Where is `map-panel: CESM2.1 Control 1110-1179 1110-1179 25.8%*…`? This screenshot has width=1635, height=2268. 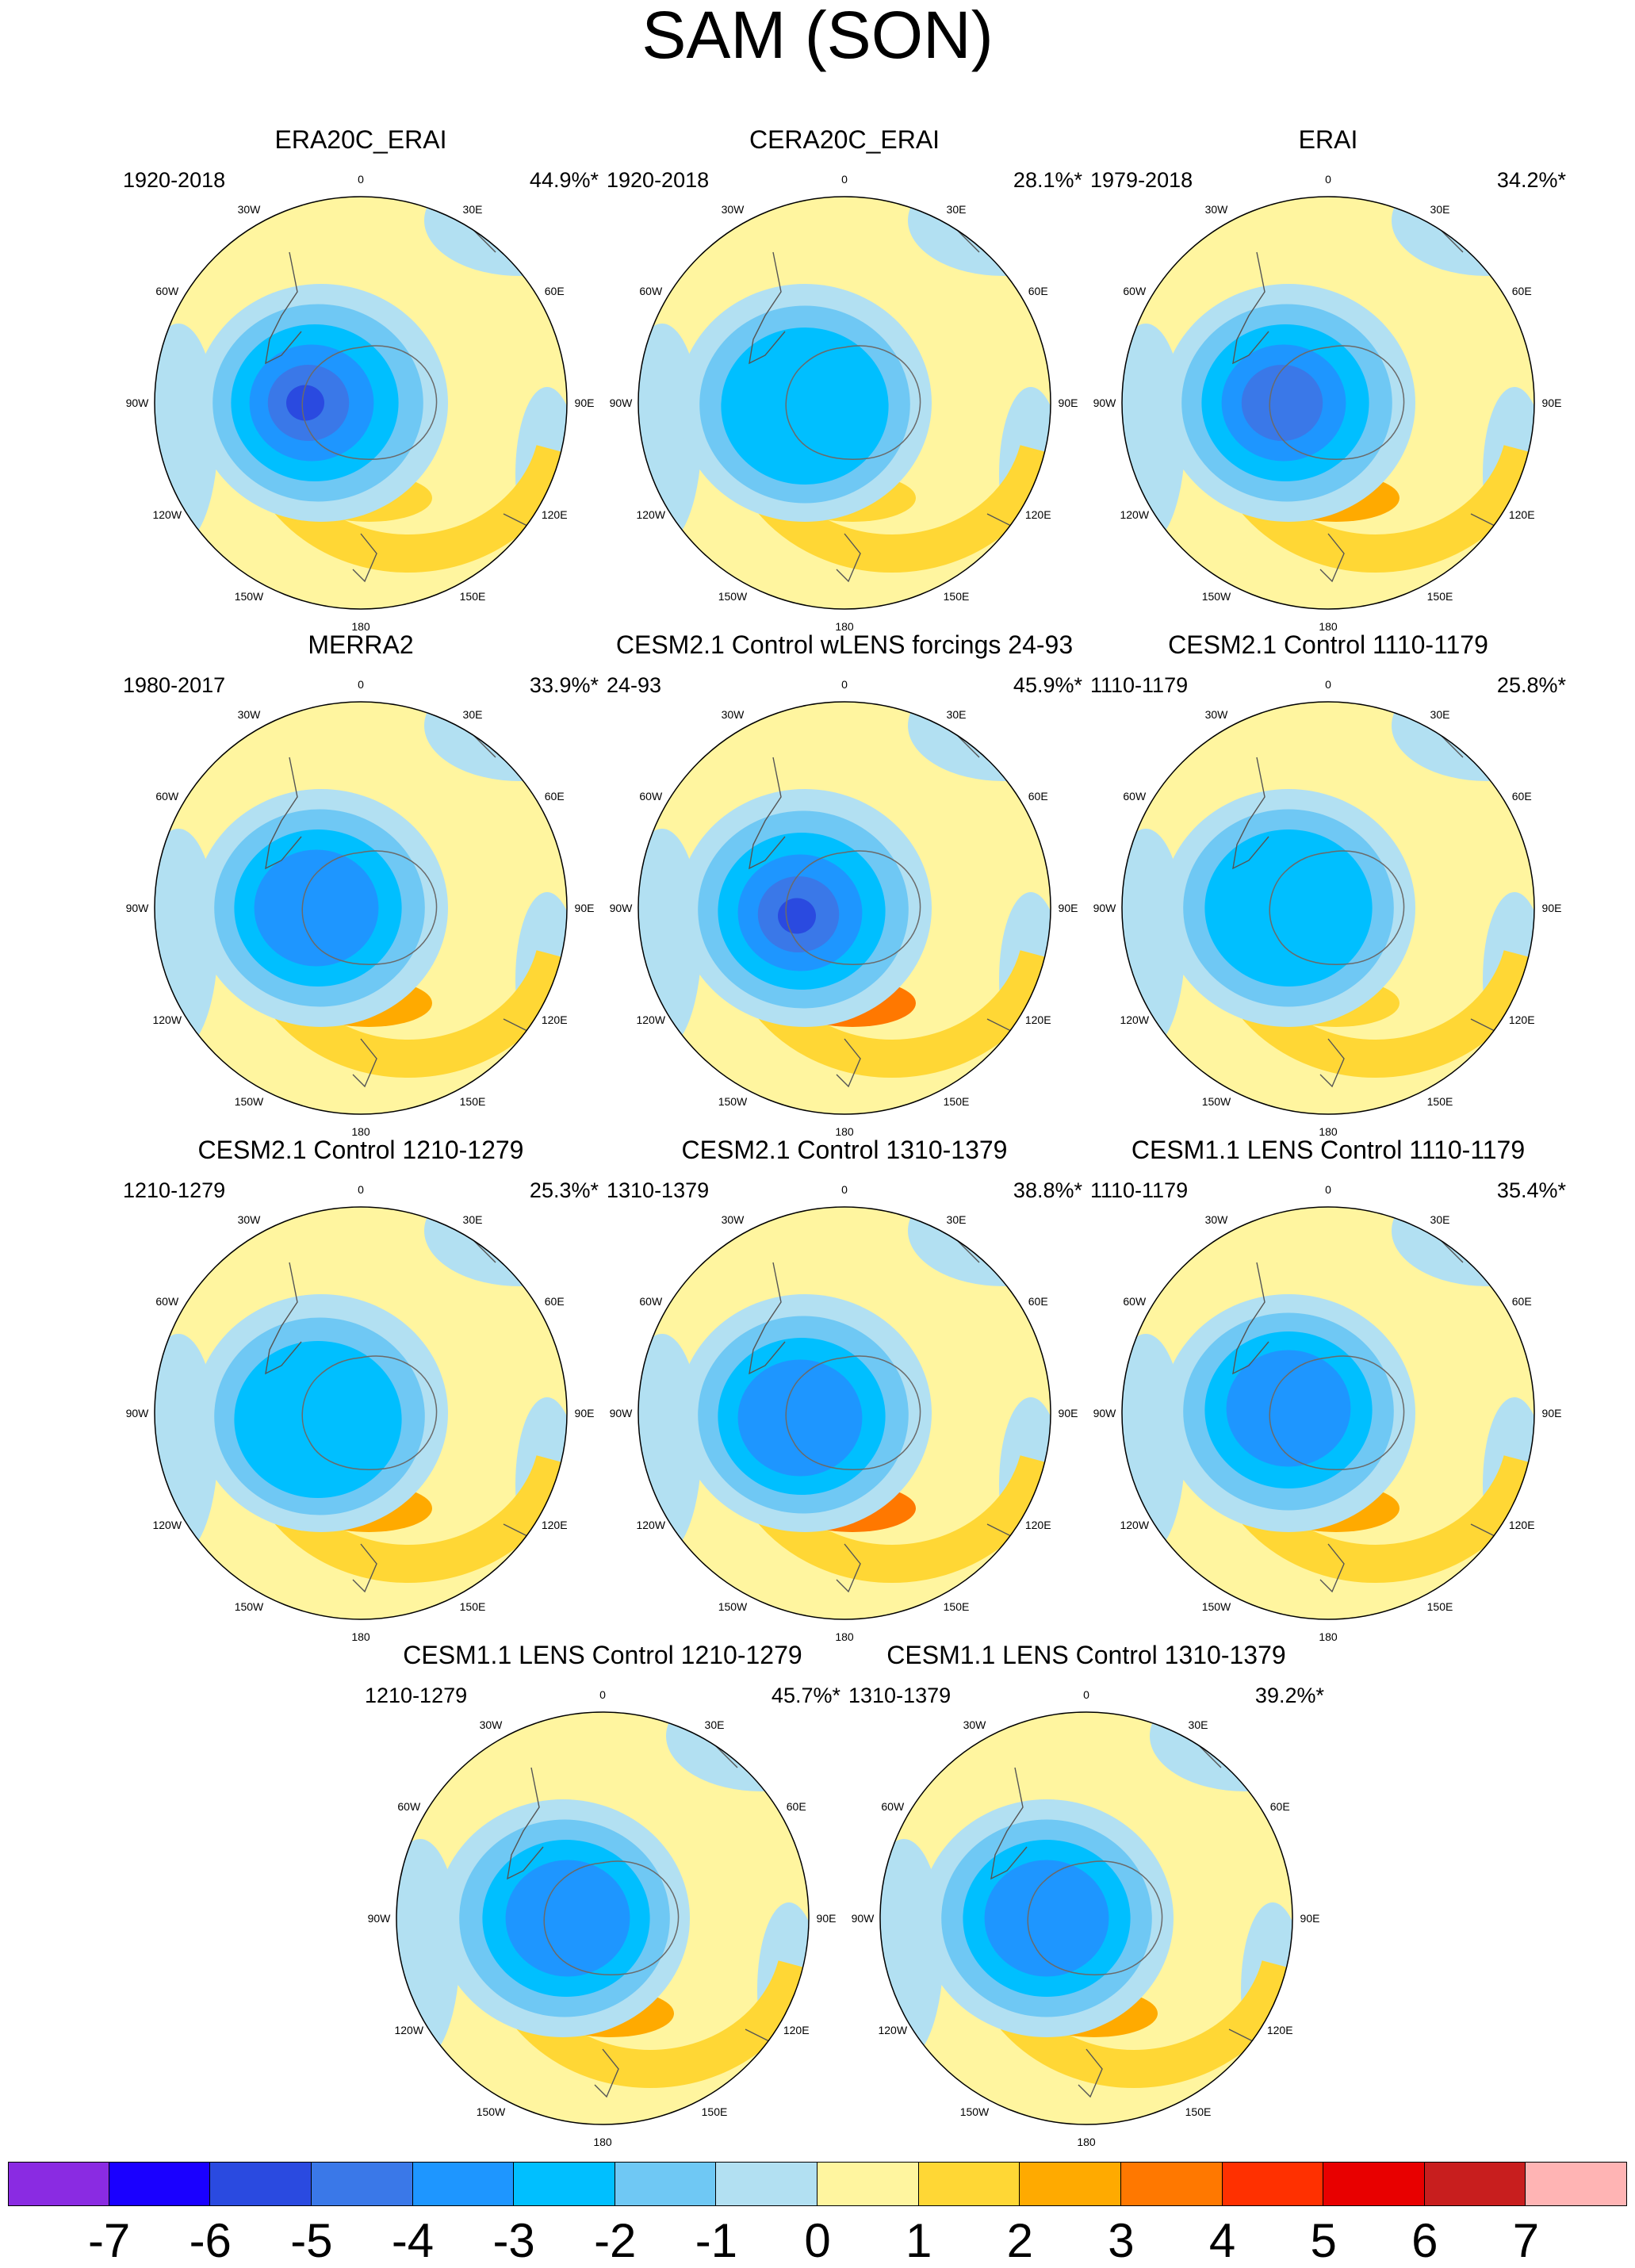 map-panel: CESM2.1 Control 1110-1179 1110-1179 25.8%*… is located at coordinates (1328, 884).